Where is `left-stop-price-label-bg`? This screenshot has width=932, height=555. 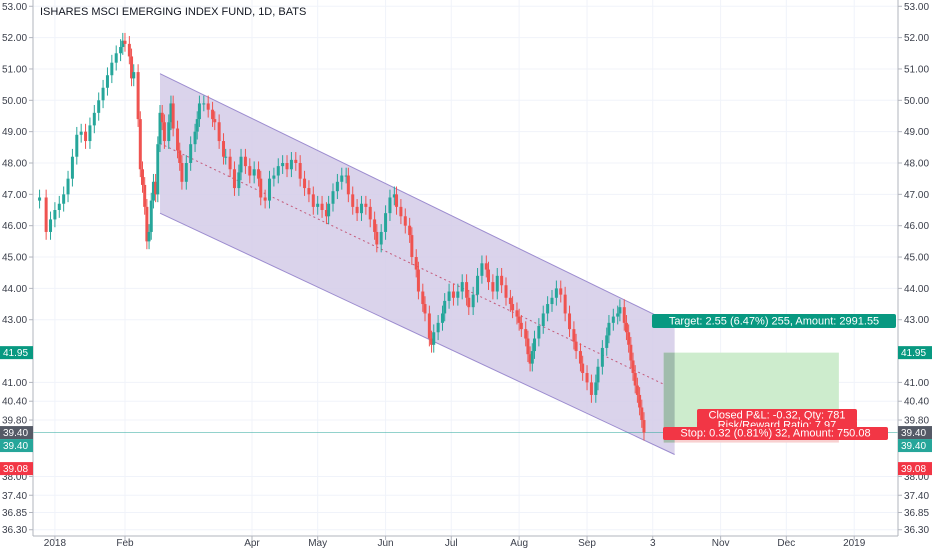
left-stop-price-label-bg is located at coordinates (16, 469).